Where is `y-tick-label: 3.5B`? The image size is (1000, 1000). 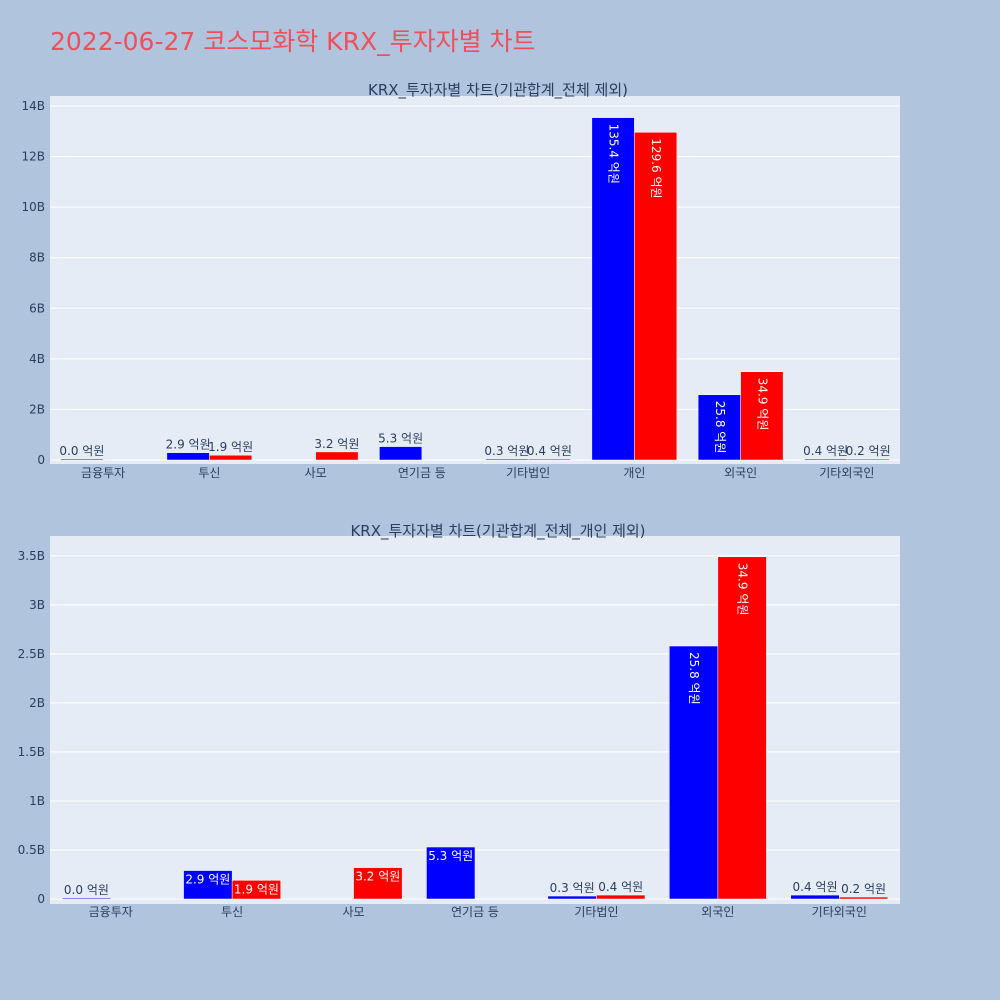 y-tick-label: 3.5B is located at coordinates (31, 556).